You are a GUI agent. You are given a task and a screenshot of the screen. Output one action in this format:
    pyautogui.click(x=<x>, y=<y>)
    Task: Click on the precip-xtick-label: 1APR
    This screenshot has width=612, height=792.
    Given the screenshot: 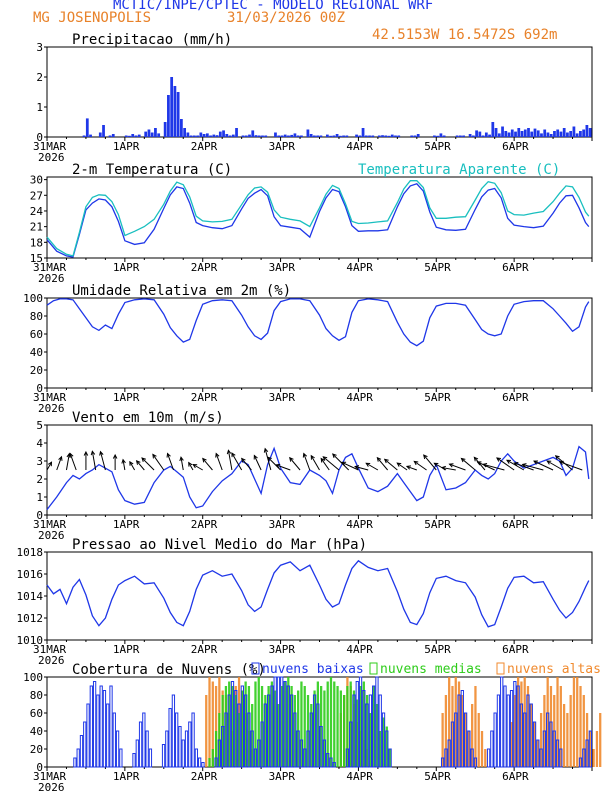 What is the action you would take?
    pyautogui.click(x=126, y=146)
    